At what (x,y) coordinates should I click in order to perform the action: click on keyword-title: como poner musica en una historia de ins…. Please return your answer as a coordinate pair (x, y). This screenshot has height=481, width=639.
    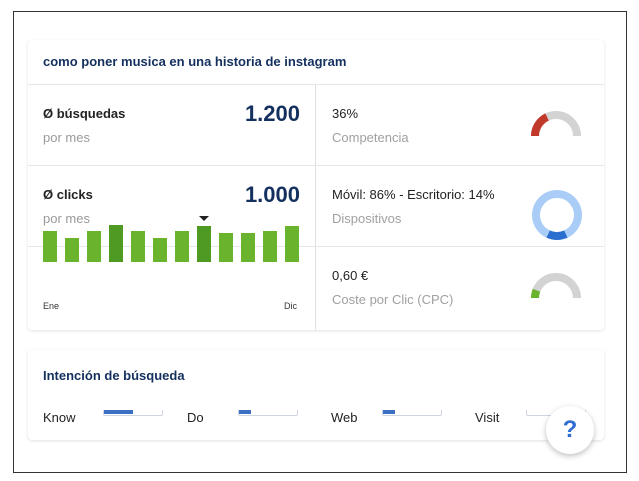
    Looking at the image, I should click on (195, 61).